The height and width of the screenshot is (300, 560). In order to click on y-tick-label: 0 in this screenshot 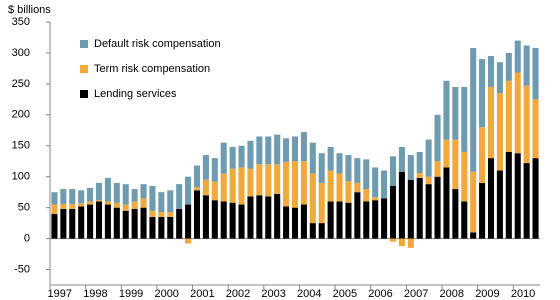, I will do `click(27, 238)`.